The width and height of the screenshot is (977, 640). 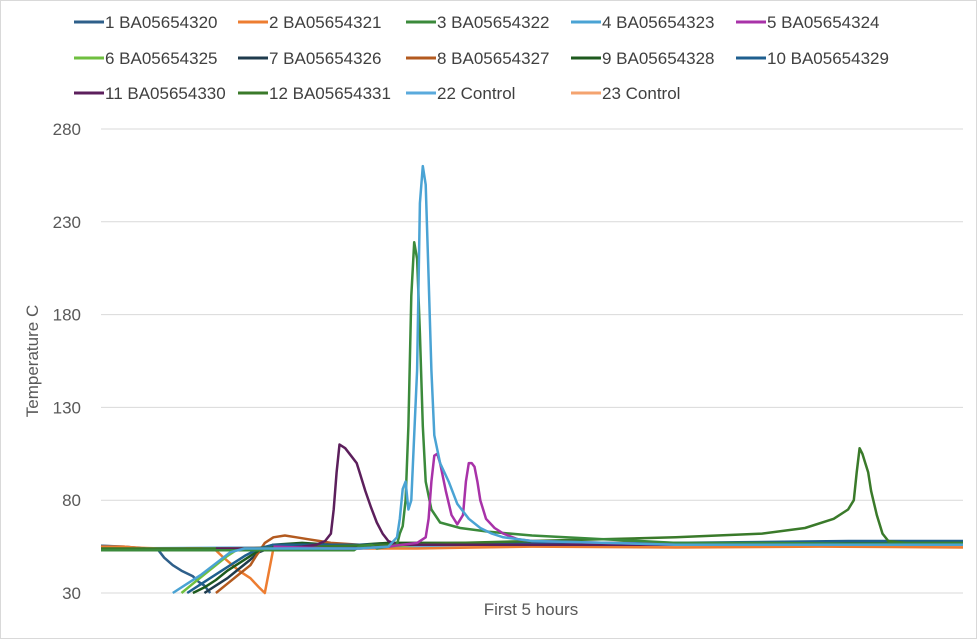 I want to click on legend-label: 8 BA05654327, so click(x=493, y=58).